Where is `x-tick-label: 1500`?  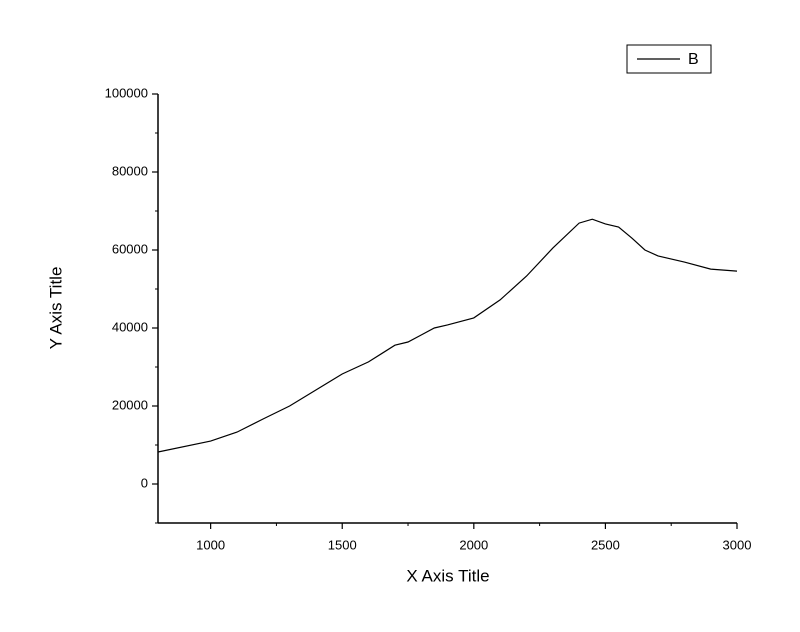 x-tick-label: 1500 is located at coordinates (342, 544).